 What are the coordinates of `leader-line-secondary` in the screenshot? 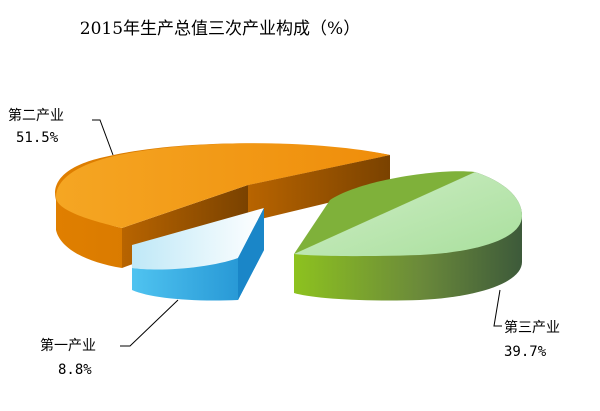 It's located at (103, 137).